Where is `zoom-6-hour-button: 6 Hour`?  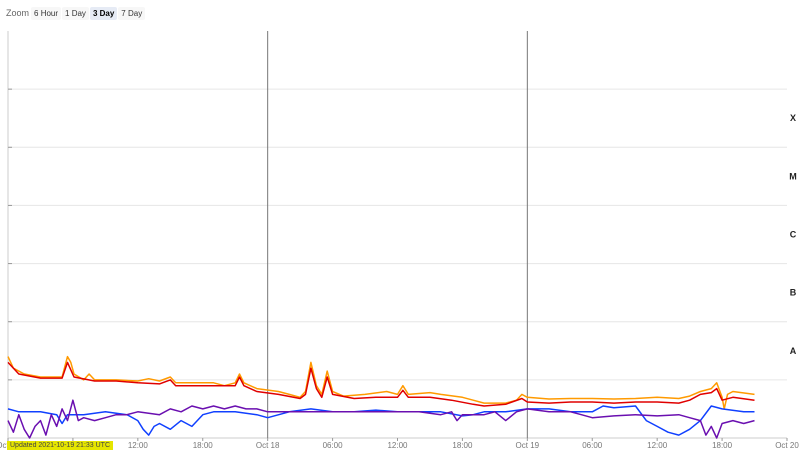
zoom-6-hour-button: 6 Hour is located at coordinates (46, 13).